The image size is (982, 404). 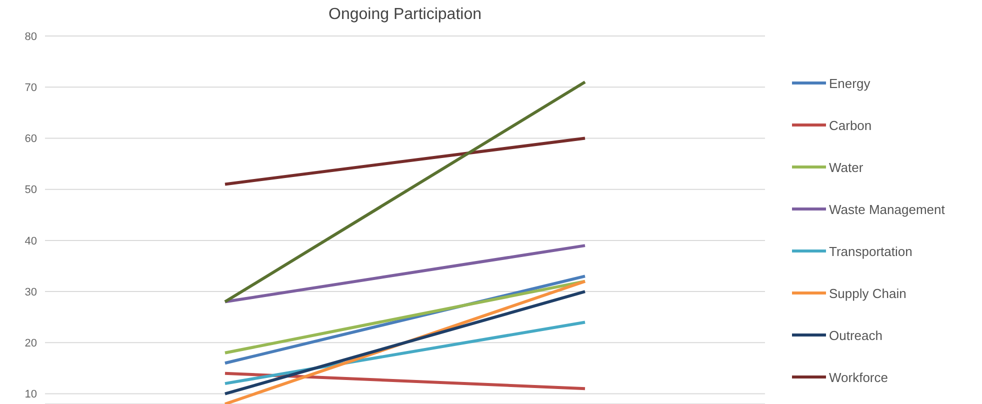 I want to click on legend-label: Transportation, so click(x=870, y=251).